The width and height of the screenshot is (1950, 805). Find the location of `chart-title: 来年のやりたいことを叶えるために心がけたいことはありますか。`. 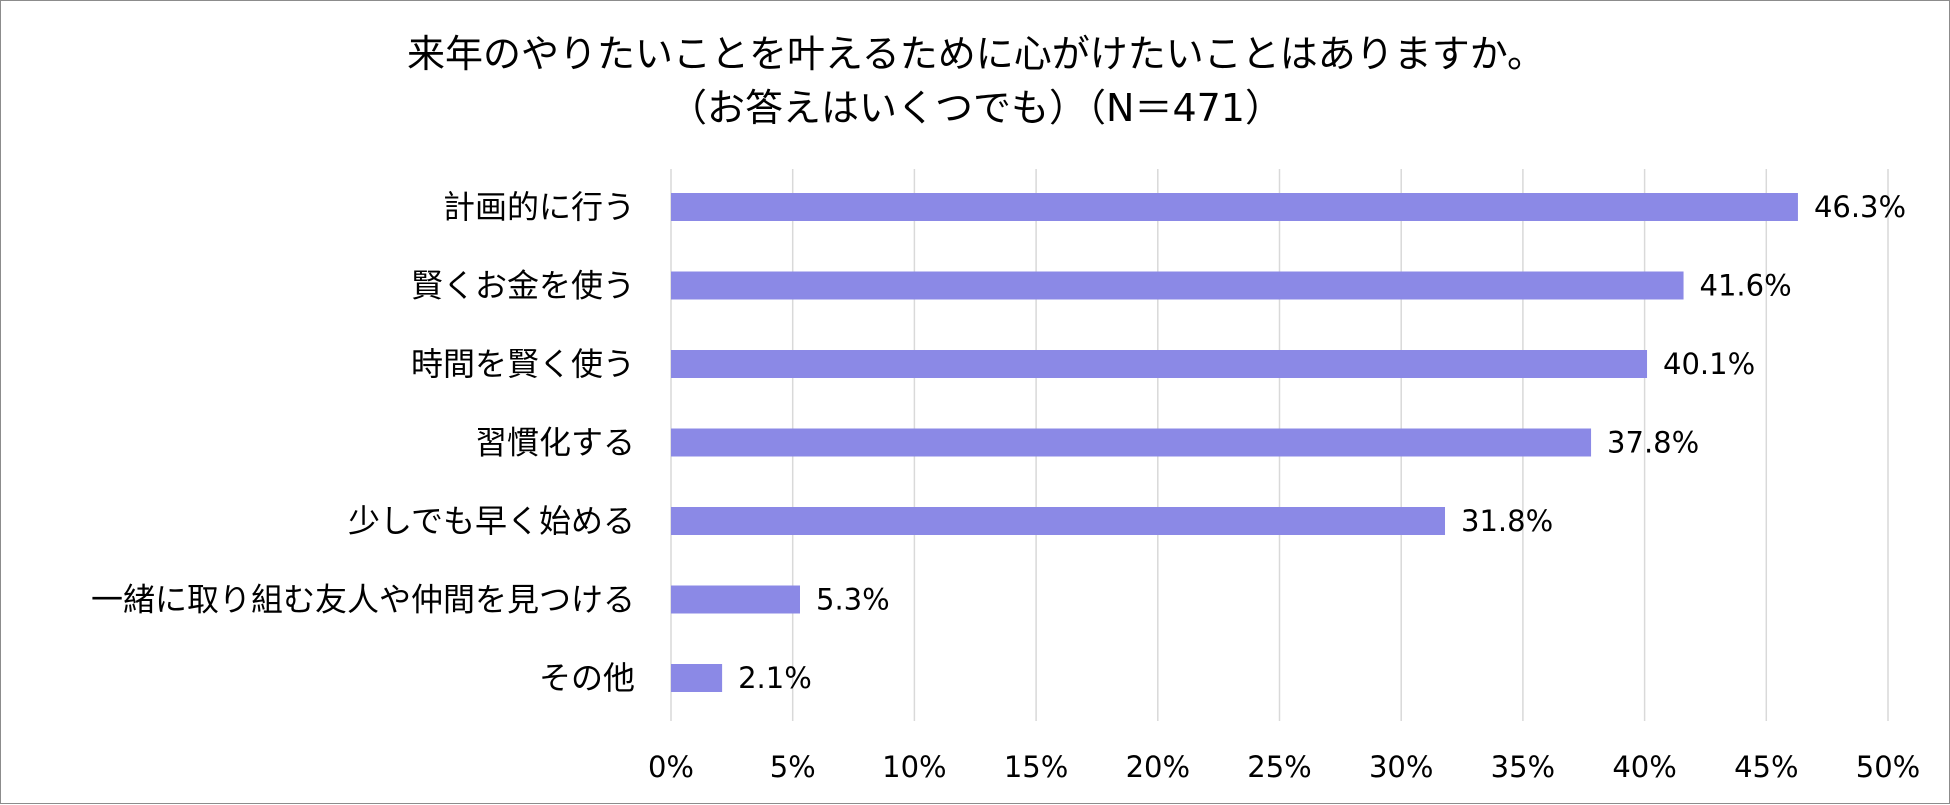

chart-title: 来年のやりたいことを叶えるために心がけたいことはありますか。 is located at coordinates (976, 54).